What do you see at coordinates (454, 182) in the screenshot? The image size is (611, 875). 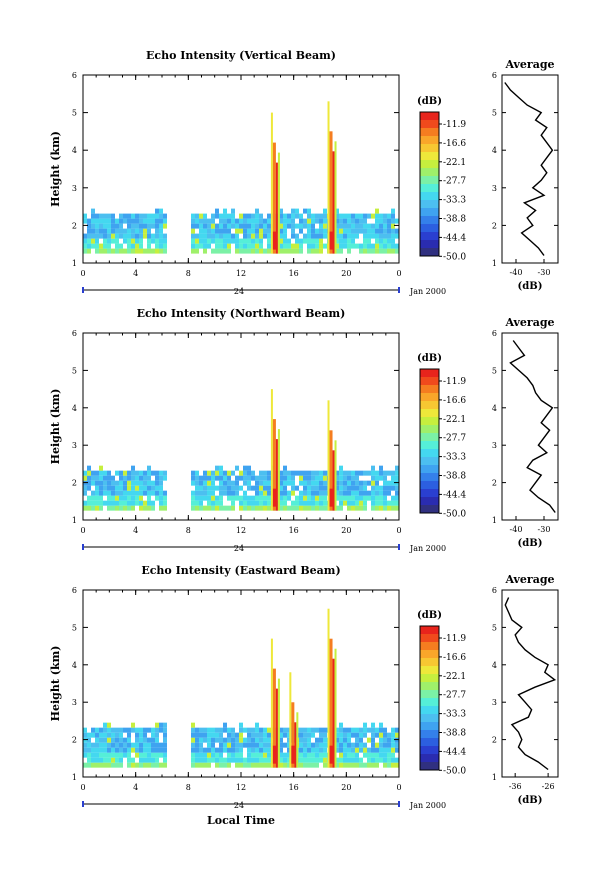 I see `colorbar-tick-label: -27.7` at bounding box center [454, 182].